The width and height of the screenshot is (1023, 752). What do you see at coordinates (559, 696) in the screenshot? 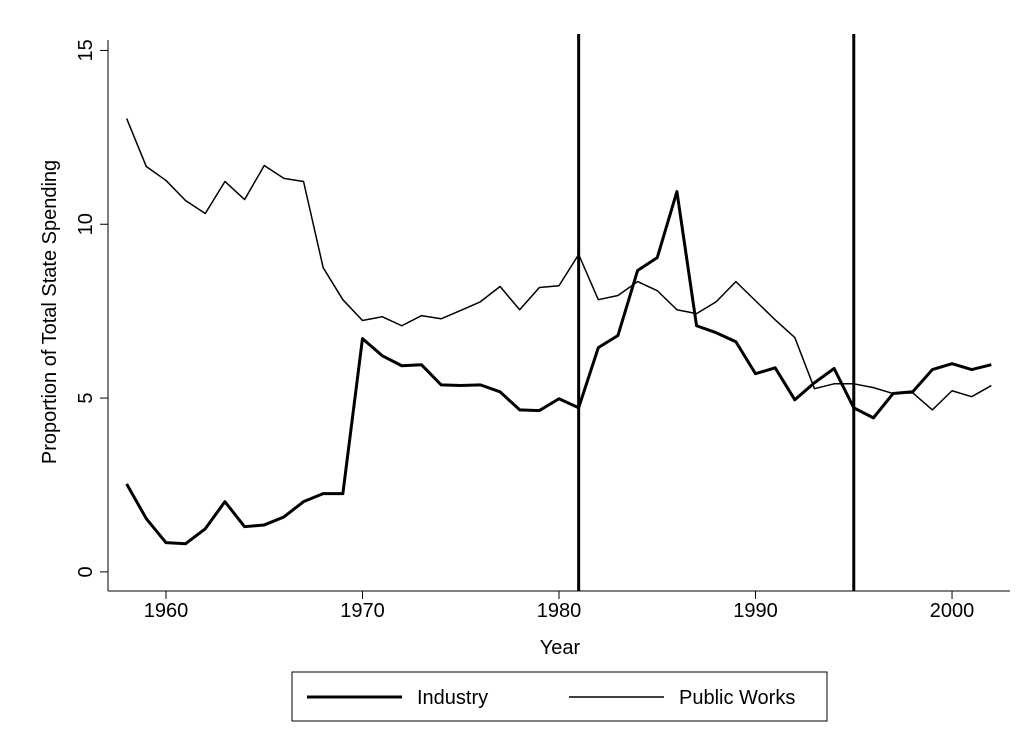
I see `legend-box` at bounding box center [559, 696].